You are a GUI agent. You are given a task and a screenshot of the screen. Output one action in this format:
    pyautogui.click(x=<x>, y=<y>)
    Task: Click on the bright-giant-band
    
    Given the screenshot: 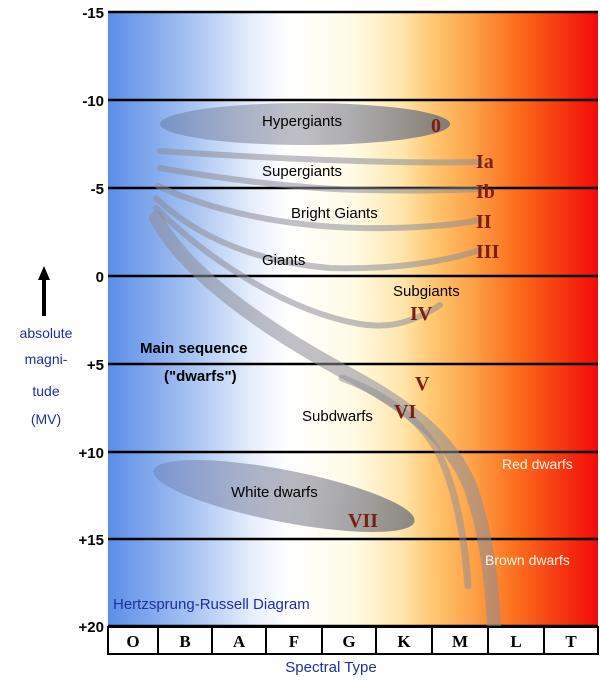 What is the action you would take?
    pyautogui.click(x=319, y=207)
    